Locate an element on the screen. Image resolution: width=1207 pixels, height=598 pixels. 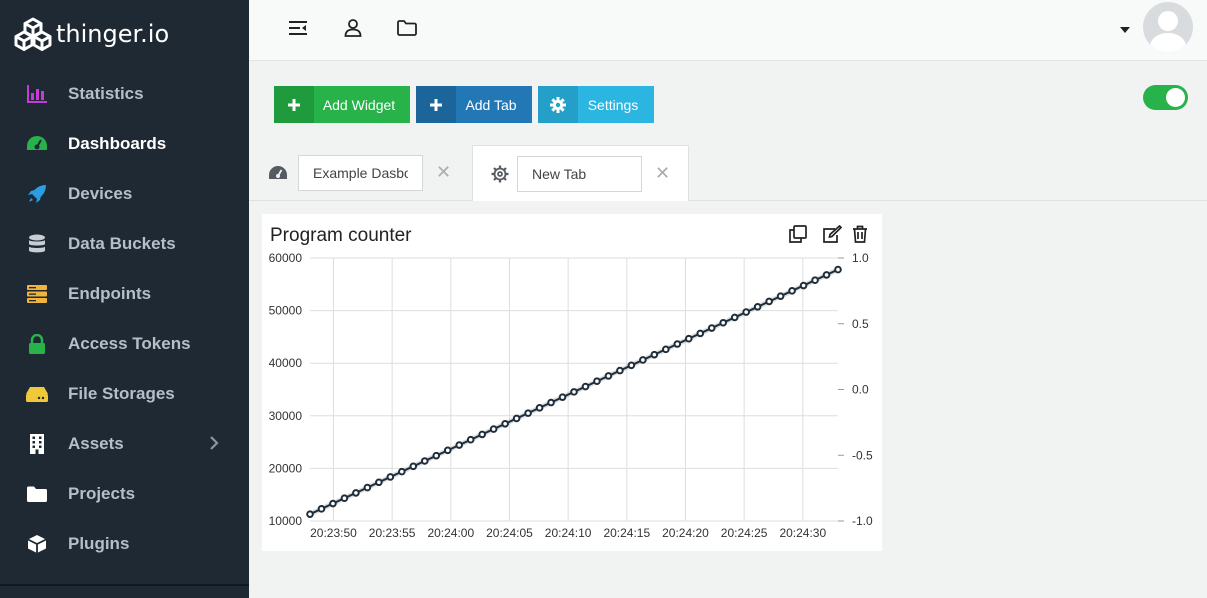
rocket-icon is located at coordinates (37, 194).